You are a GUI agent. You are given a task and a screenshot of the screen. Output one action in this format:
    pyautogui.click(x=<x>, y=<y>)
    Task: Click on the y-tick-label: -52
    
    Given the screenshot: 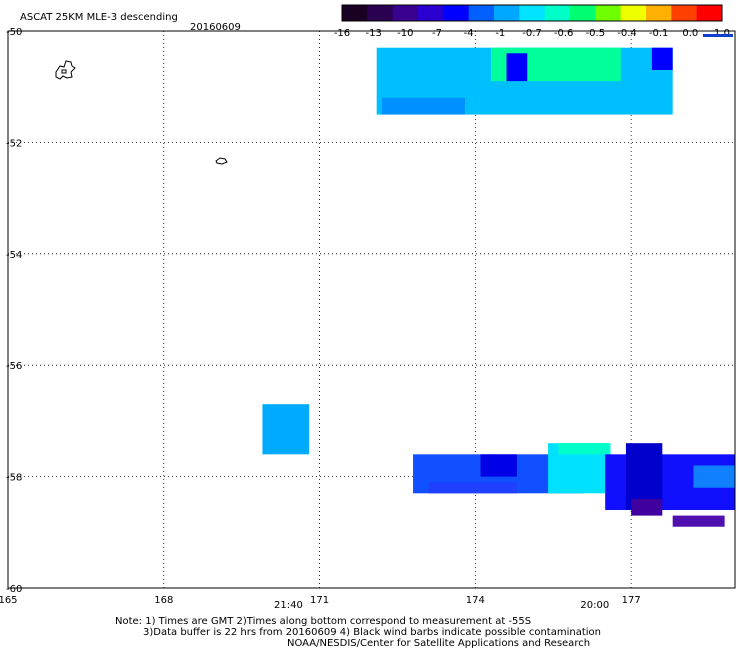 What is the action you would take?
    pyautogui.click(x=14, y=143)
    